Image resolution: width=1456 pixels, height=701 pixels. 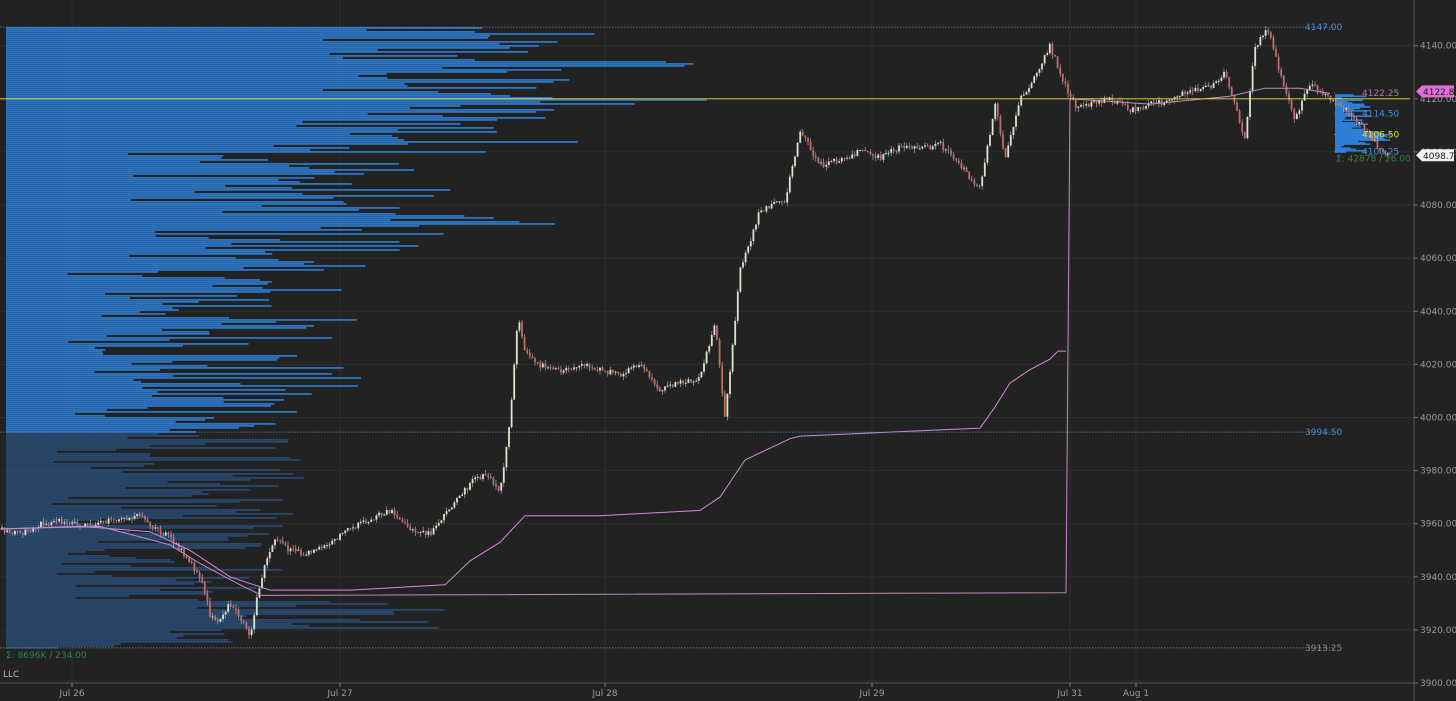 What do you see at coordinates (707, 690) in the screenshot?
I see `time-axis: Jul 26 Jul 27 Jul 28 Jul 29 Jul 31 Aug 1` at bounding box center [707, 690].